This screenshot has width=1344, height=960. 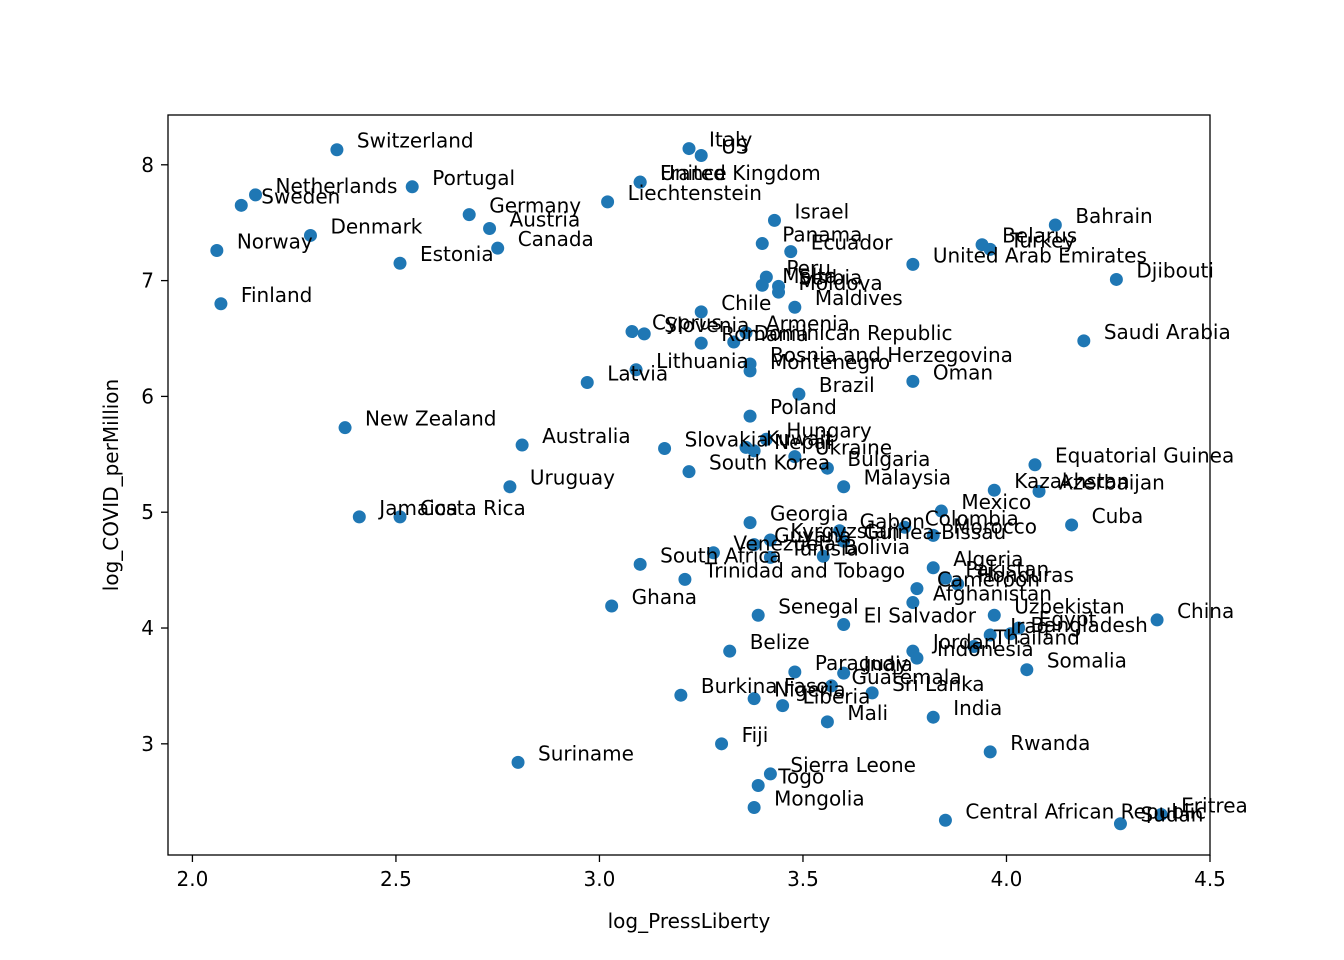 I want to click on y-axis: 3 4 5 6 7 8, so click(x=154, y=454).